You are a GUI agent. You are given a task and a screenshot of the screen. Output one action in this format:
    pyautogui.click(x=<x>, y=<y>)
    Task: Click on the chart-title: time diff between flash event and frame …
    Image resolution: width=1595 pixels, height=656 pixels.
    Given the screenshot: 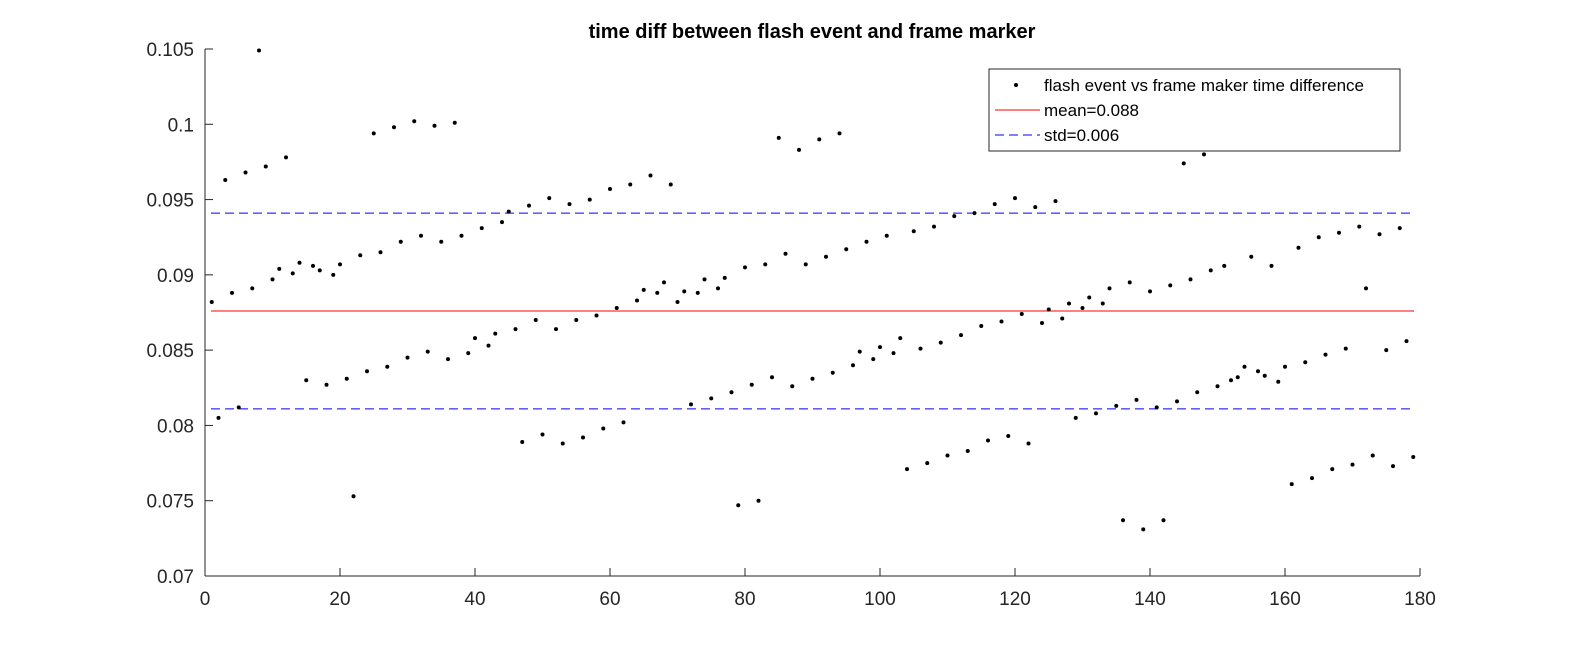 What is the action you would take?
    pyautogui.click(x=812, y=32)
    